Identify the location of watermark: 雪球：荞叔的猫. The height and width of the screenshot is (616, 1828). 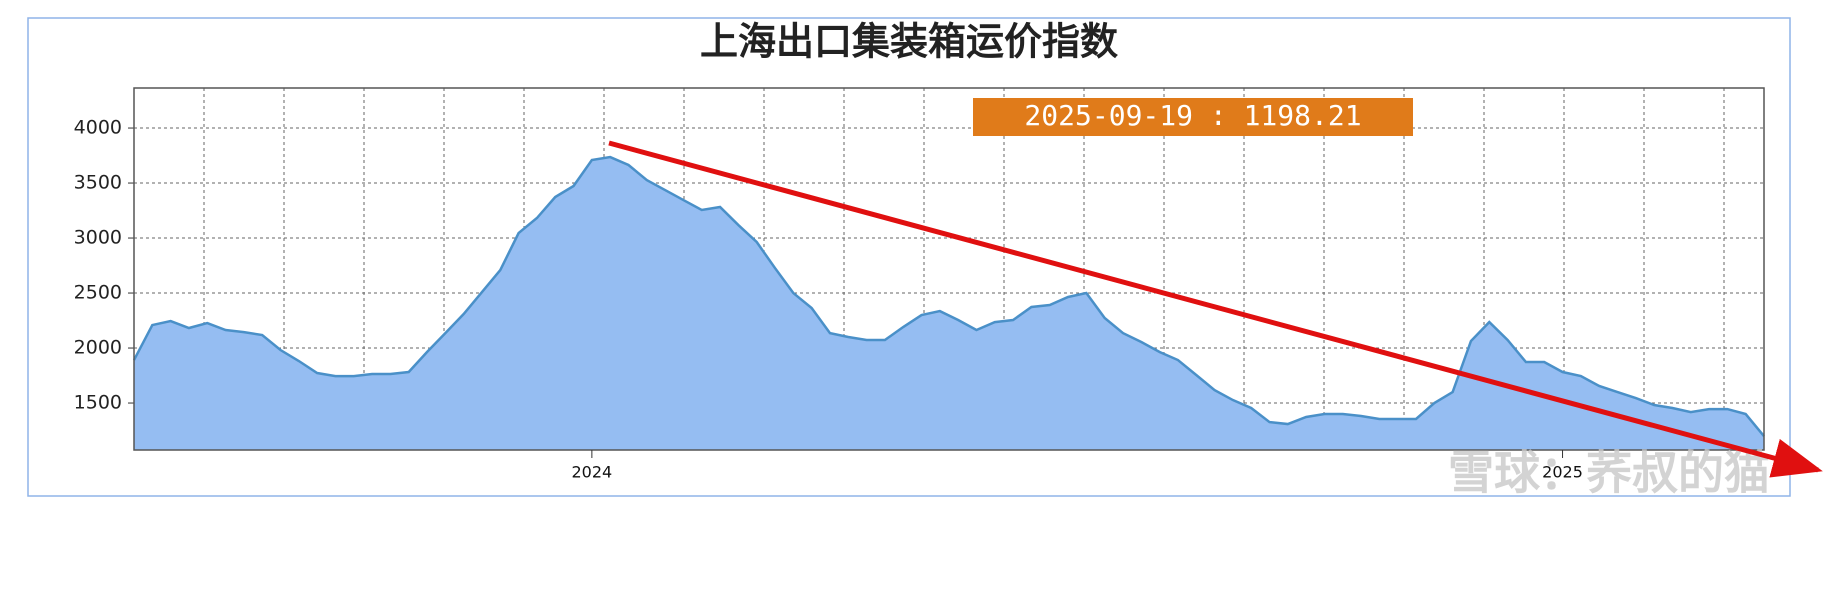
(1609, 473).